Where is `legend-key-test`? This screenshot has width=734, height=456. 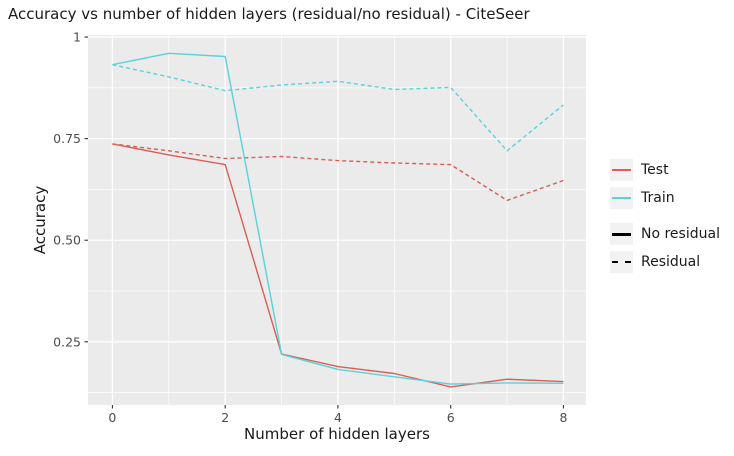 legend-key-test is located at coordinates (621, 170).